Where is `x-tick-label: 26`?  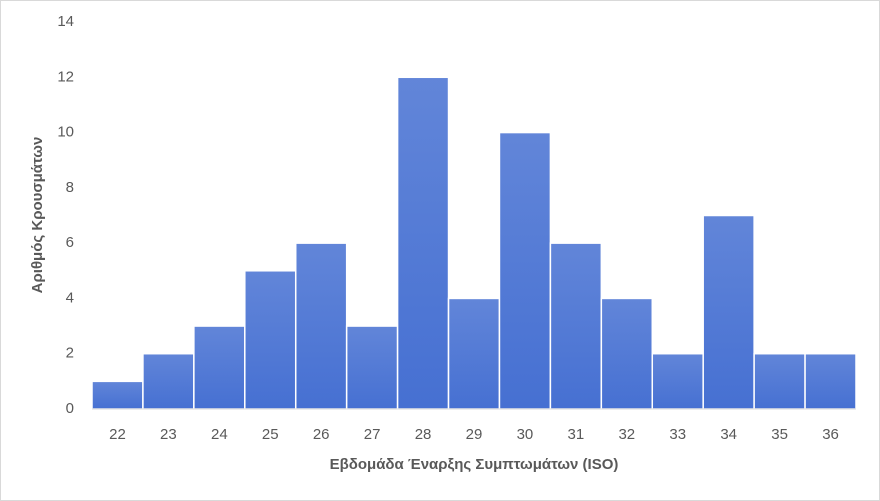
x-tick-label: 26 is located at coordinates (321, 434).